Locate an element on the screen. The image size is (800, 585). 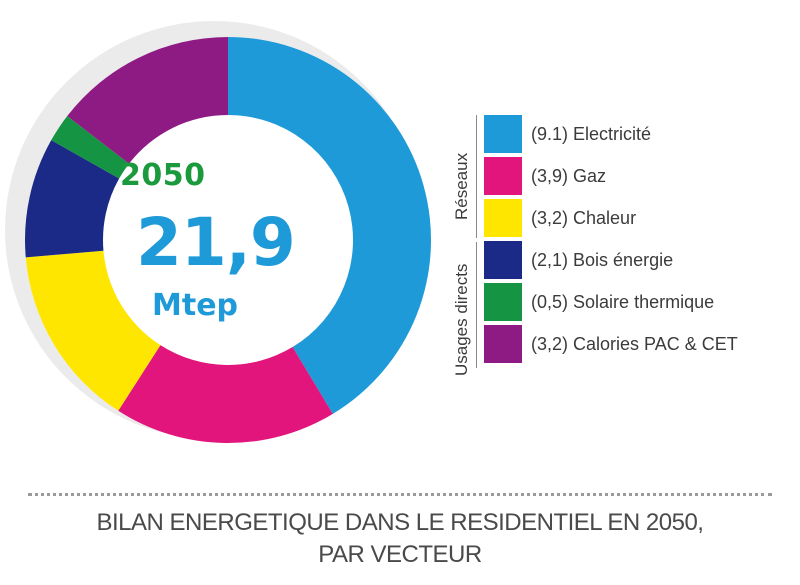
legend-label: (3,2) Chaleur is located at coordinates (583, 218).